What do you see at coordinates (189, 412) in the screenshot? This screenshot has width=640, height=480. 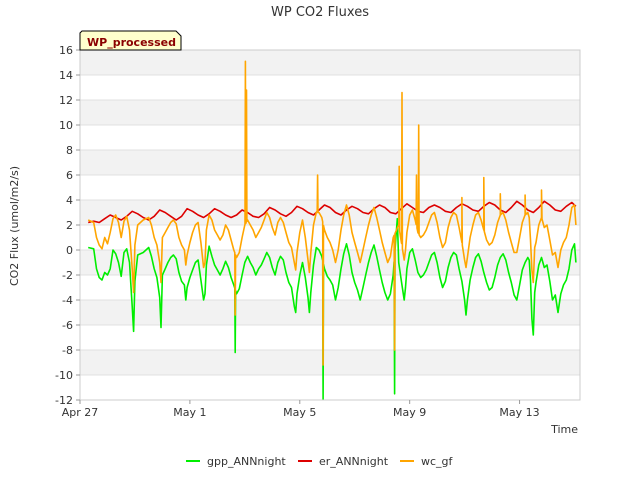 I see `x-tick-label: May 1` at bounding box center [189, 412].